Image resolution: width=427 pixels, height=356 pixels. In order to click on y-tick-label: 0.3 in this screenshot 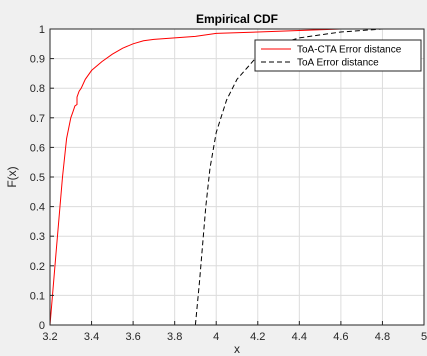, I will do `click(37, 237)`.